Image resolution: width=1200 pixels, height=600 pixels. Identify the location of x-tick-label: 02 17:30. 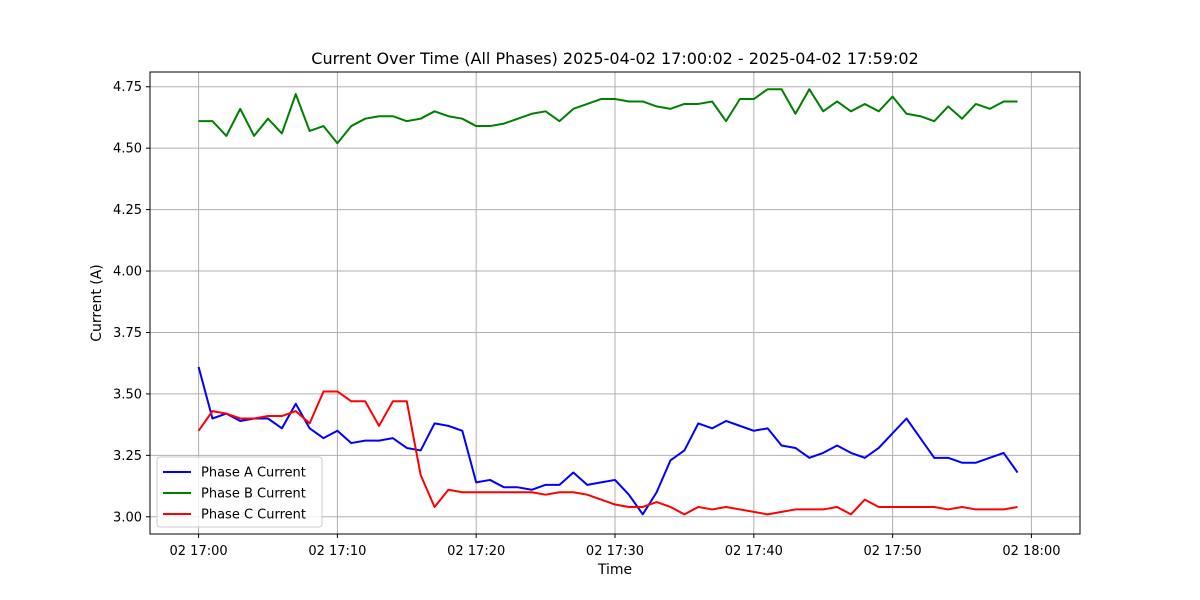
(615, 551).